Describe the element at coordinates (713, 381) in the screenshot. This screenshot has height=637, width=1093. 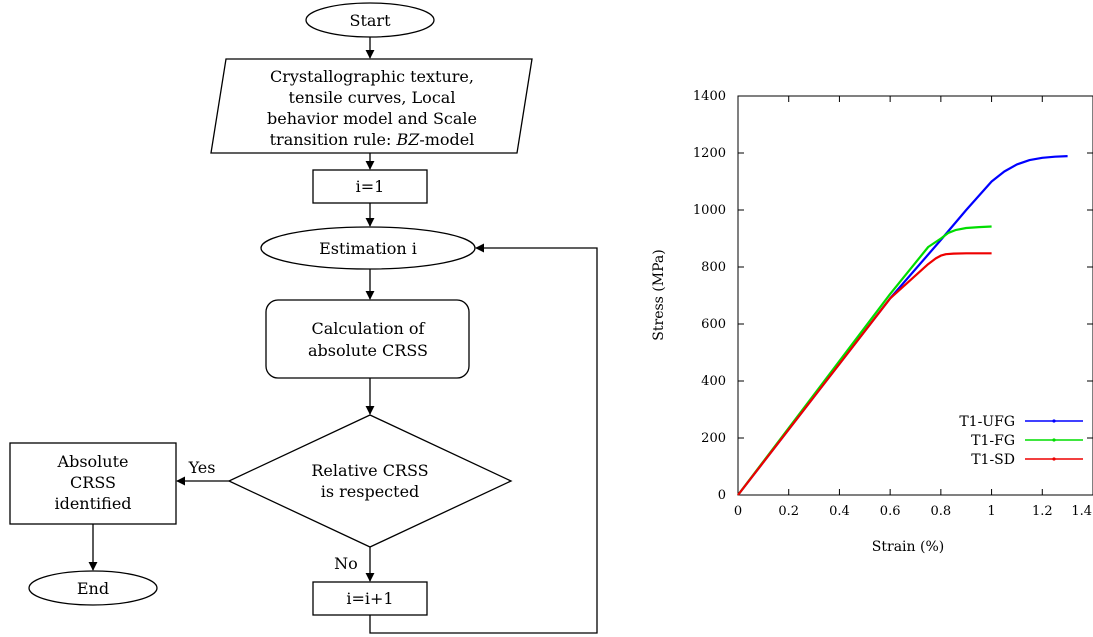
I see `y-tick-label: 400` at that location.